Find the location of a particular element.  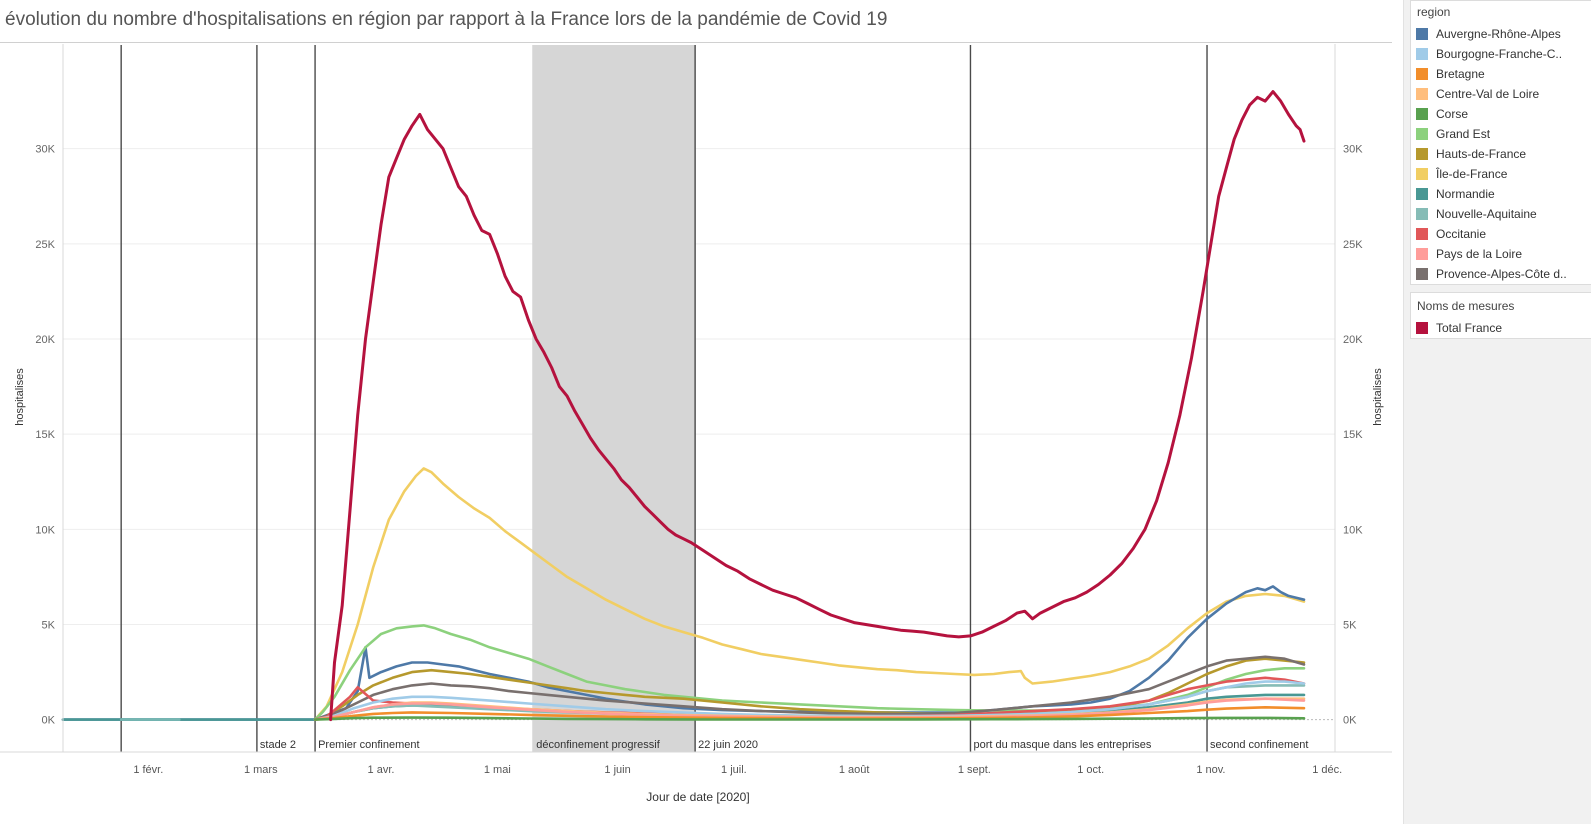

y-axis-label-left: hospitalises is located at coordinates (20, 397).